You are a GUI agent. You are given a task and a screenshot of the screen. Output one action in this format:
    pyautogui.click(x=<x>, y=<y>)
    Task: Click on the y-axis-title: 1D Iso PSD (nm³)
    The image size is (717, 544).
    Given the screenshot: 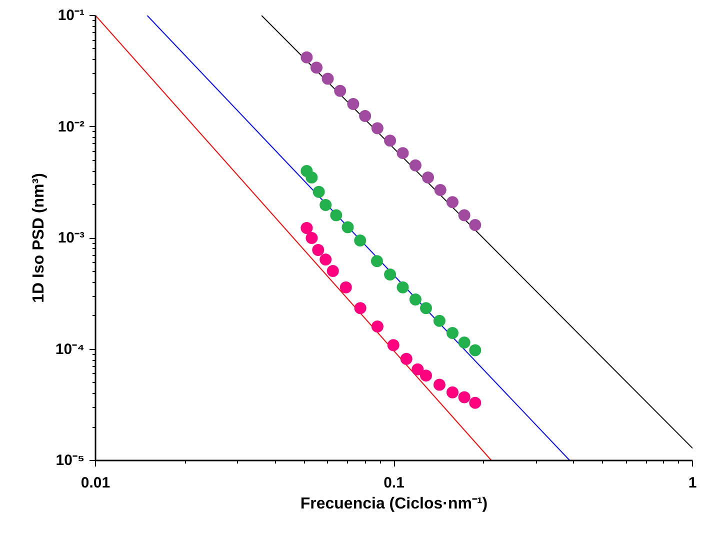 What is the action you would take?
    pyautogui.click(x=39, y=238)
    